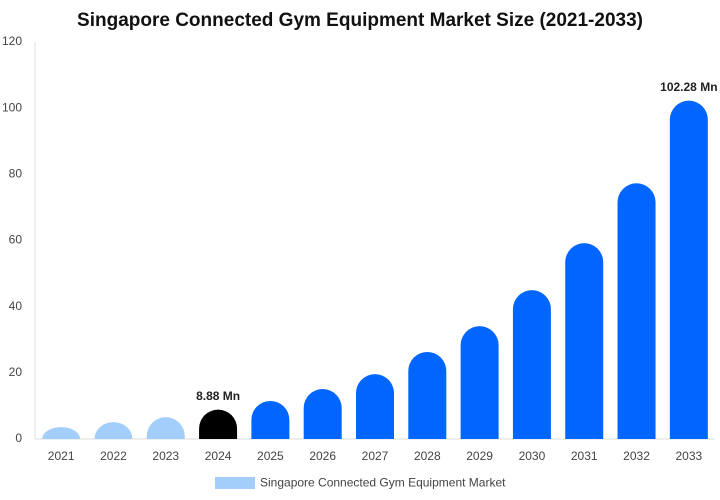  What do you see at coordinates (584, 456) in the screenshot?
I see `x-tick-label: 2031` at bounding box center [584, 456].